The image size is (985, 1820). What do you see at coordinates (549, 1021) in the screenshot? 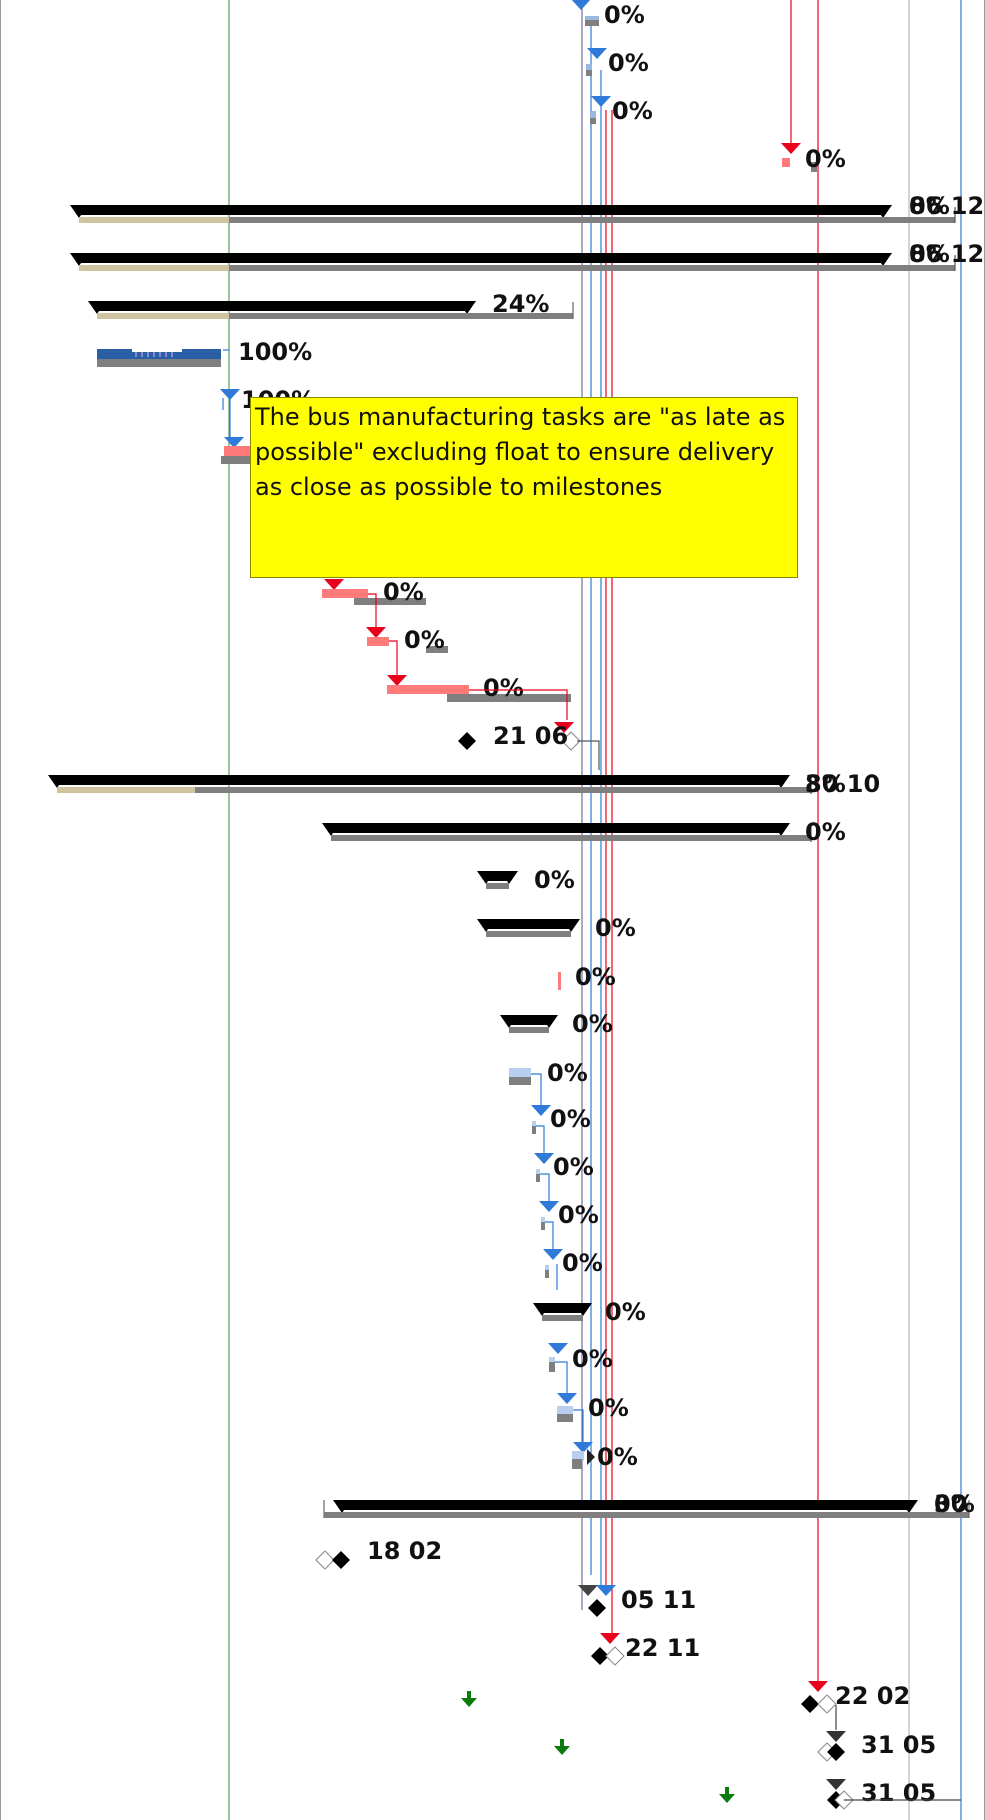
I see `summary-bar-row21-end-cap` at bounding box center [549, 1021].